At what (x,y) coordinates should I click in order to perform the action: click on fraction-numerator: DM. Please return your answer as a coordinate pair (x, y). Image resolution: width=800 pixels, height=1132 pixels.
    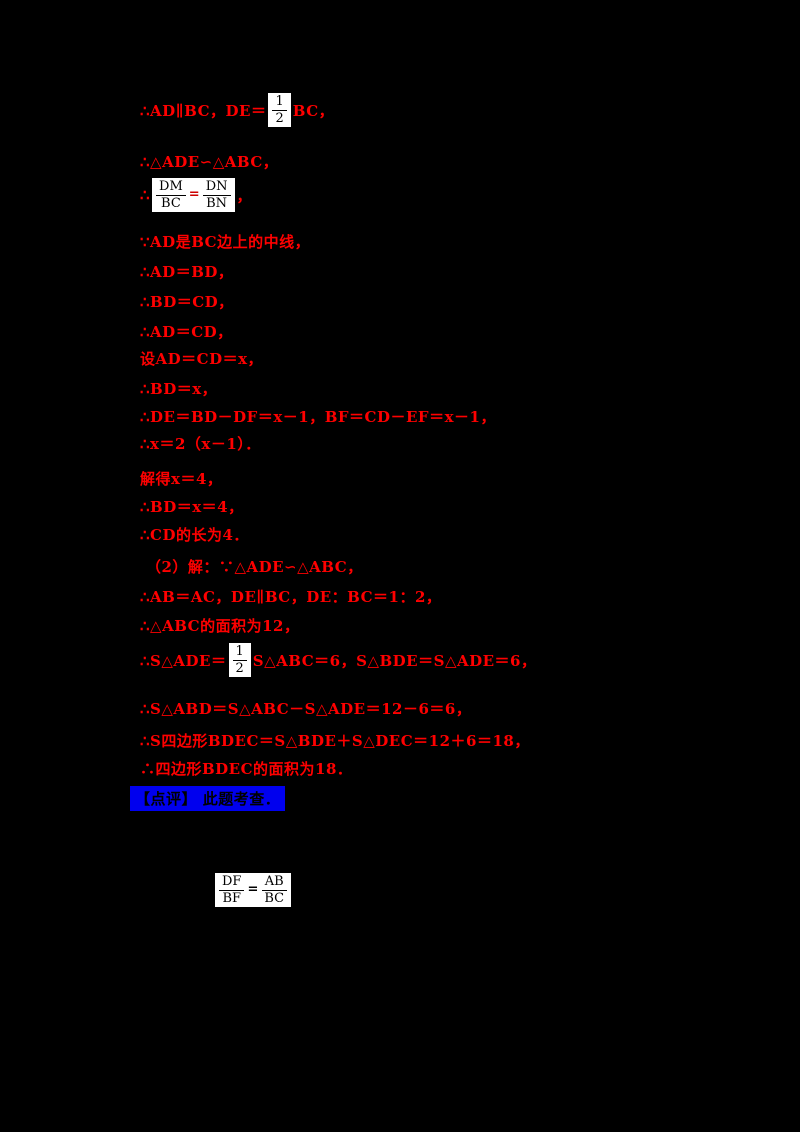
    Looking at the image, I should click on (171, 188).